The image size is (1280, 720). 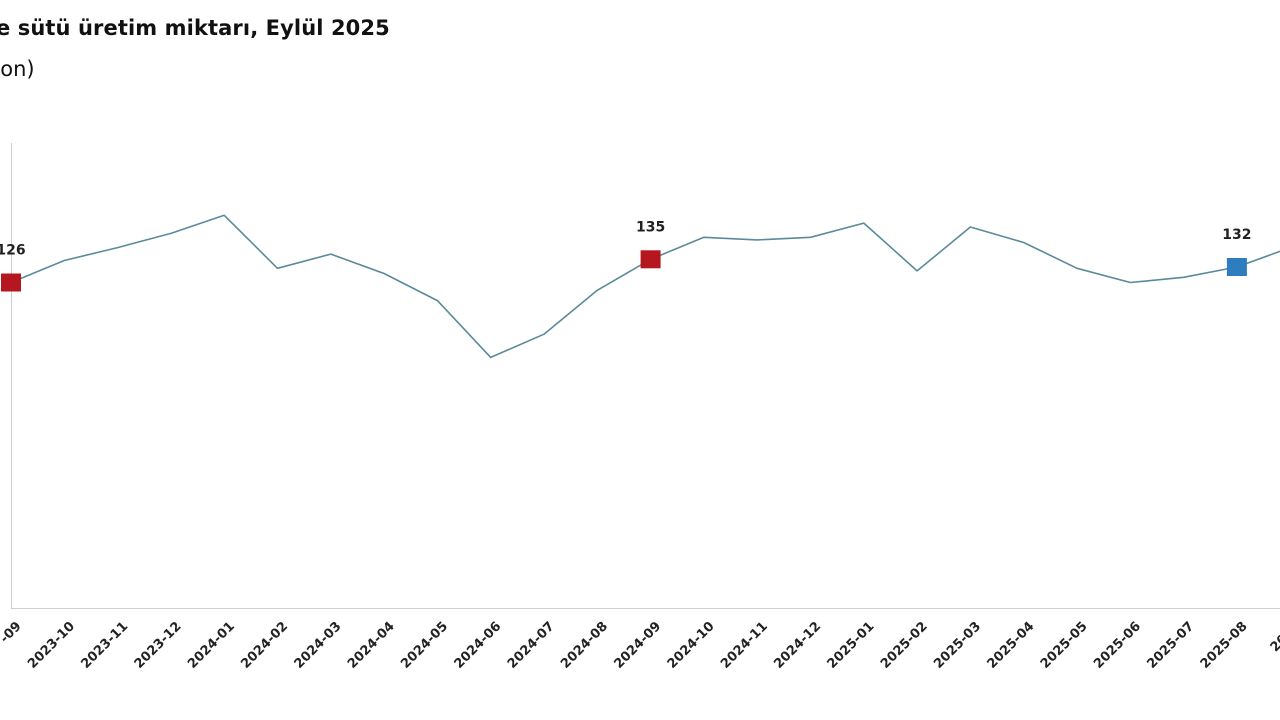 What do you see at coordinates (626, 255) in the screenshot?
I see `highlight-markers: 1261351321` at bounding box center [626, 255].